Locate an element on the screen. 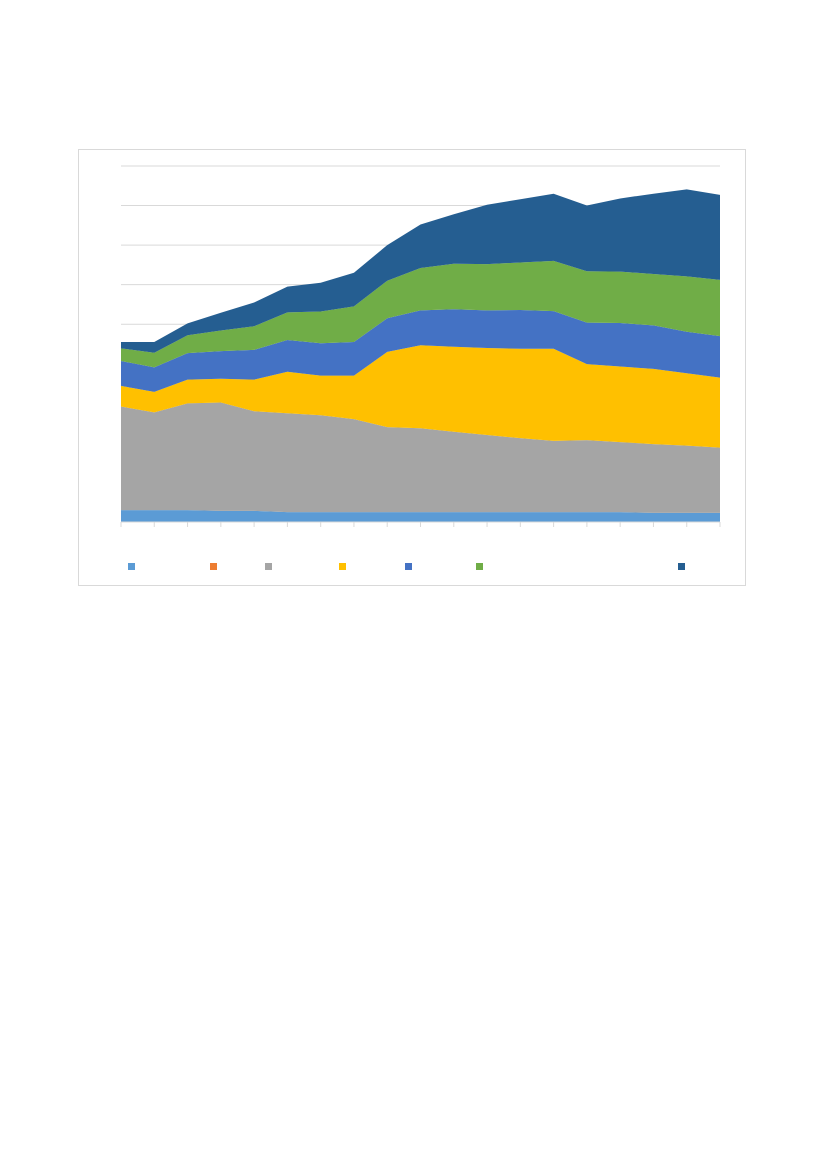  x-axis is located at coordinates (420, 524).